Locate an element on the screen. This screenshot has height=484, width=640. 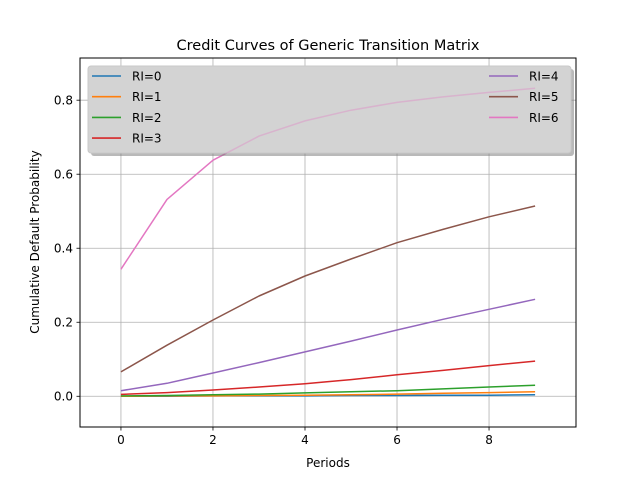
x-axis-label: Periods is located at coordinates (328, 463).